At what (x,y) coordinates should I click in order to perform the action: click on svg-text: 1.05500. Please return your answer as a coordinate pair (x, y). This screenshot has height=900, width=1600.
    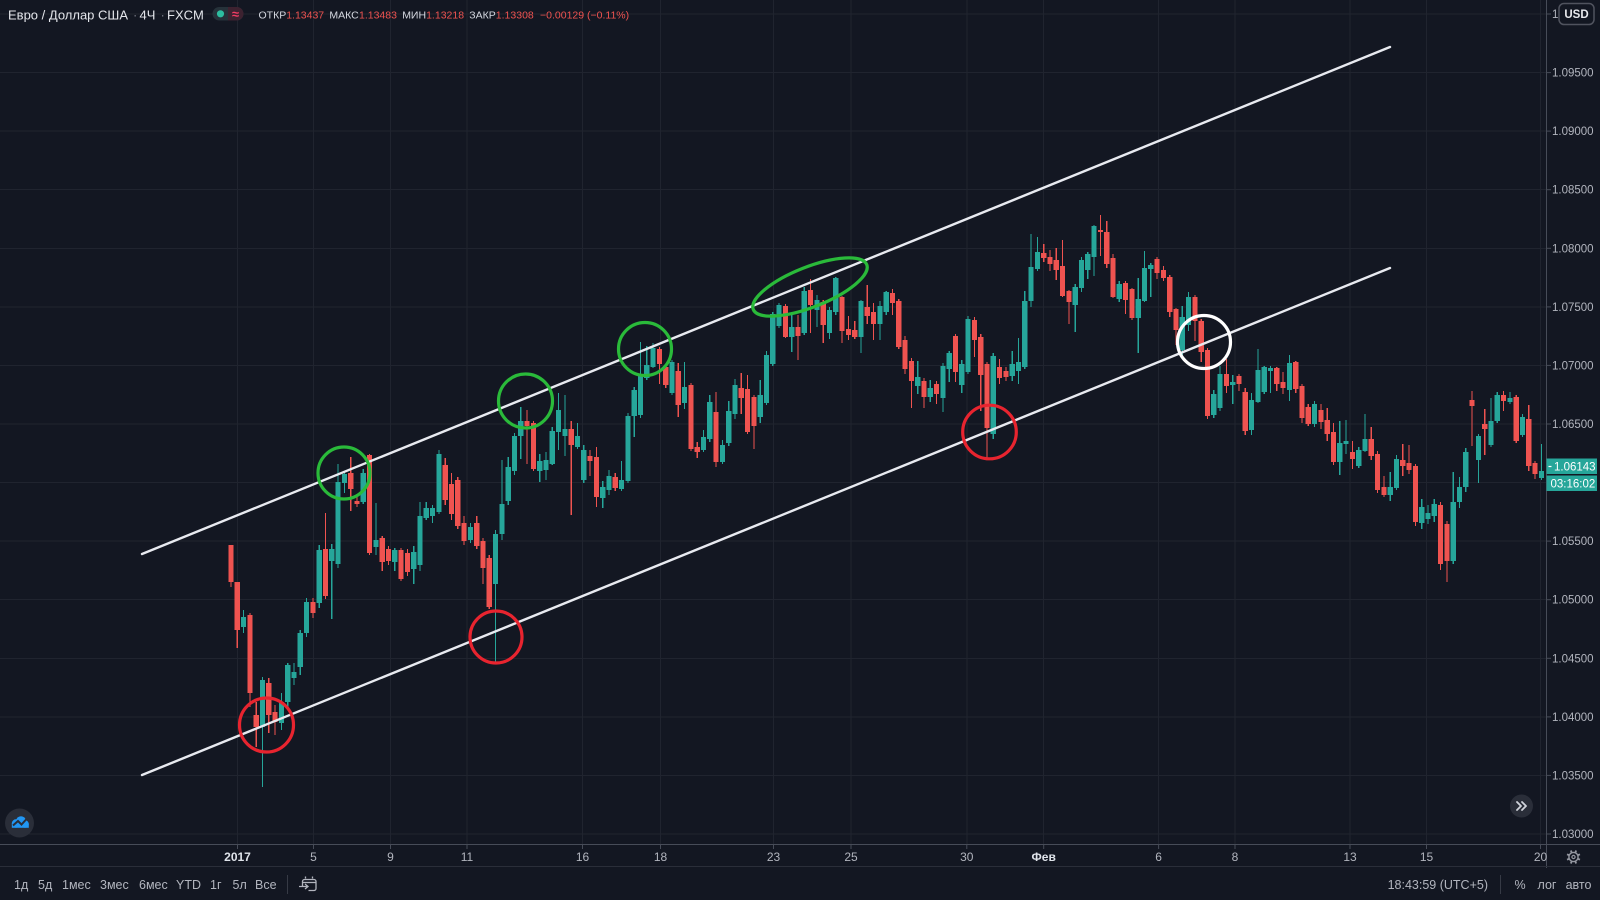
    Looking at the image, I should click on (1573, 542).